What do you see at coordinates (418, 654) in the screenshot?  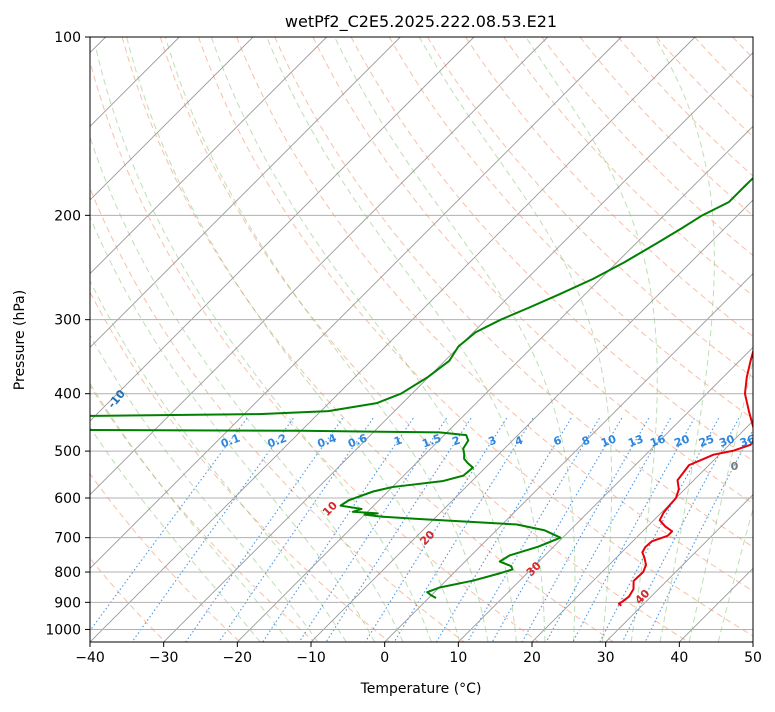 I see `x-axis: −40 −30 −20 −10 0 10 20 30 40 50` at bounding box center [418, 654].